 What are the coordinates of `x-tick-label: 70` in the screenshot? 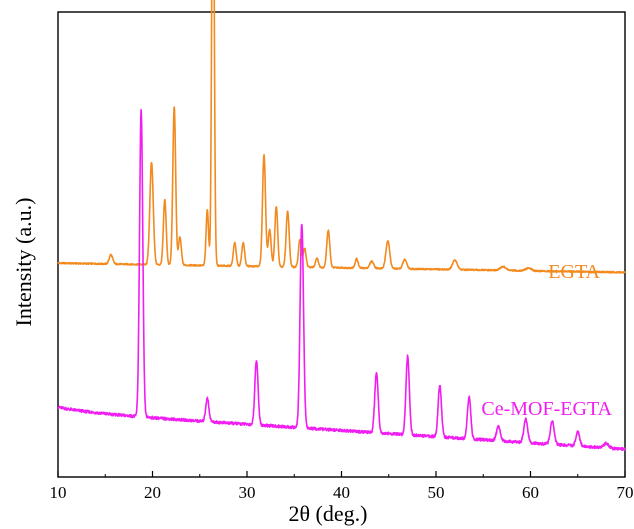 It's located at (625, 492).